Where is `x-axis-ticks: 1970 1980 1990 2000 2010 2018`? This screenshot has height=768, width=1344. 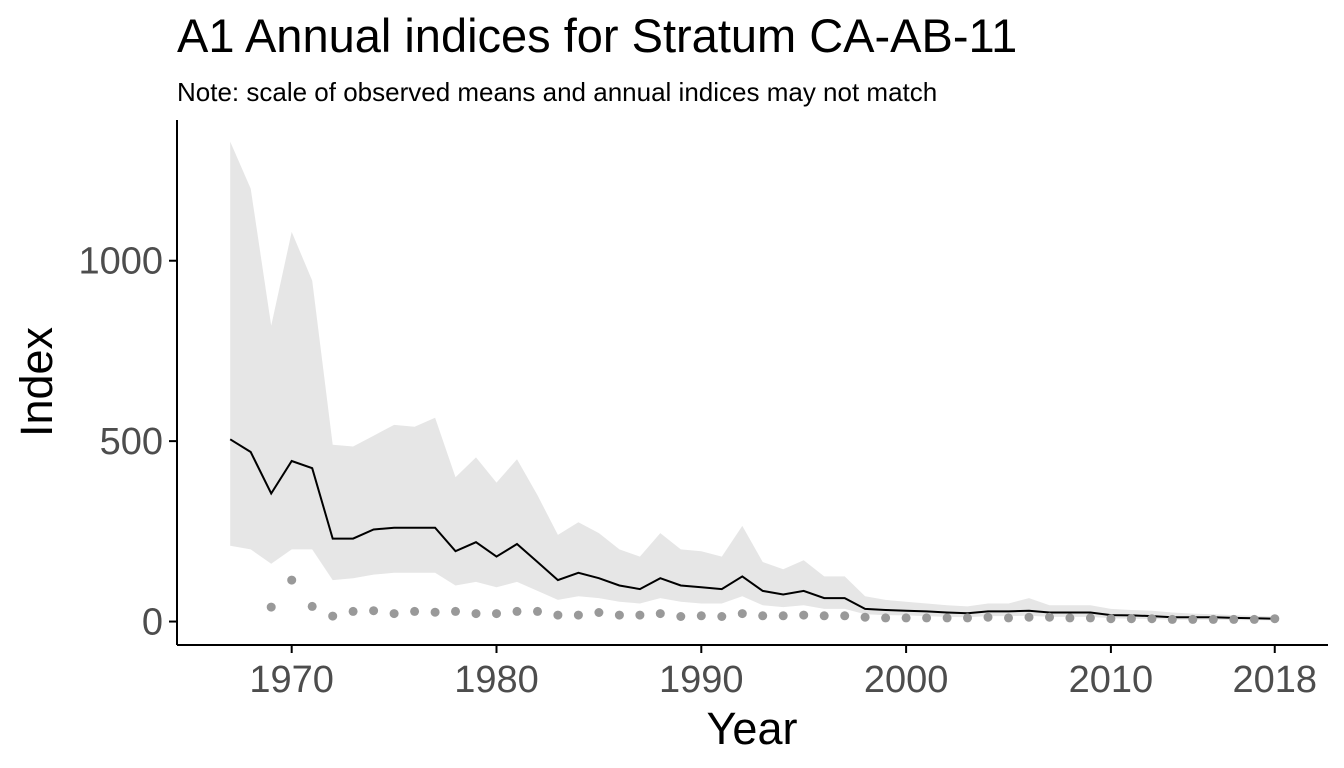
x-axis-ticks: 1970 1980 1990 2000 2010 2018 is located at coordinates (783, 673).